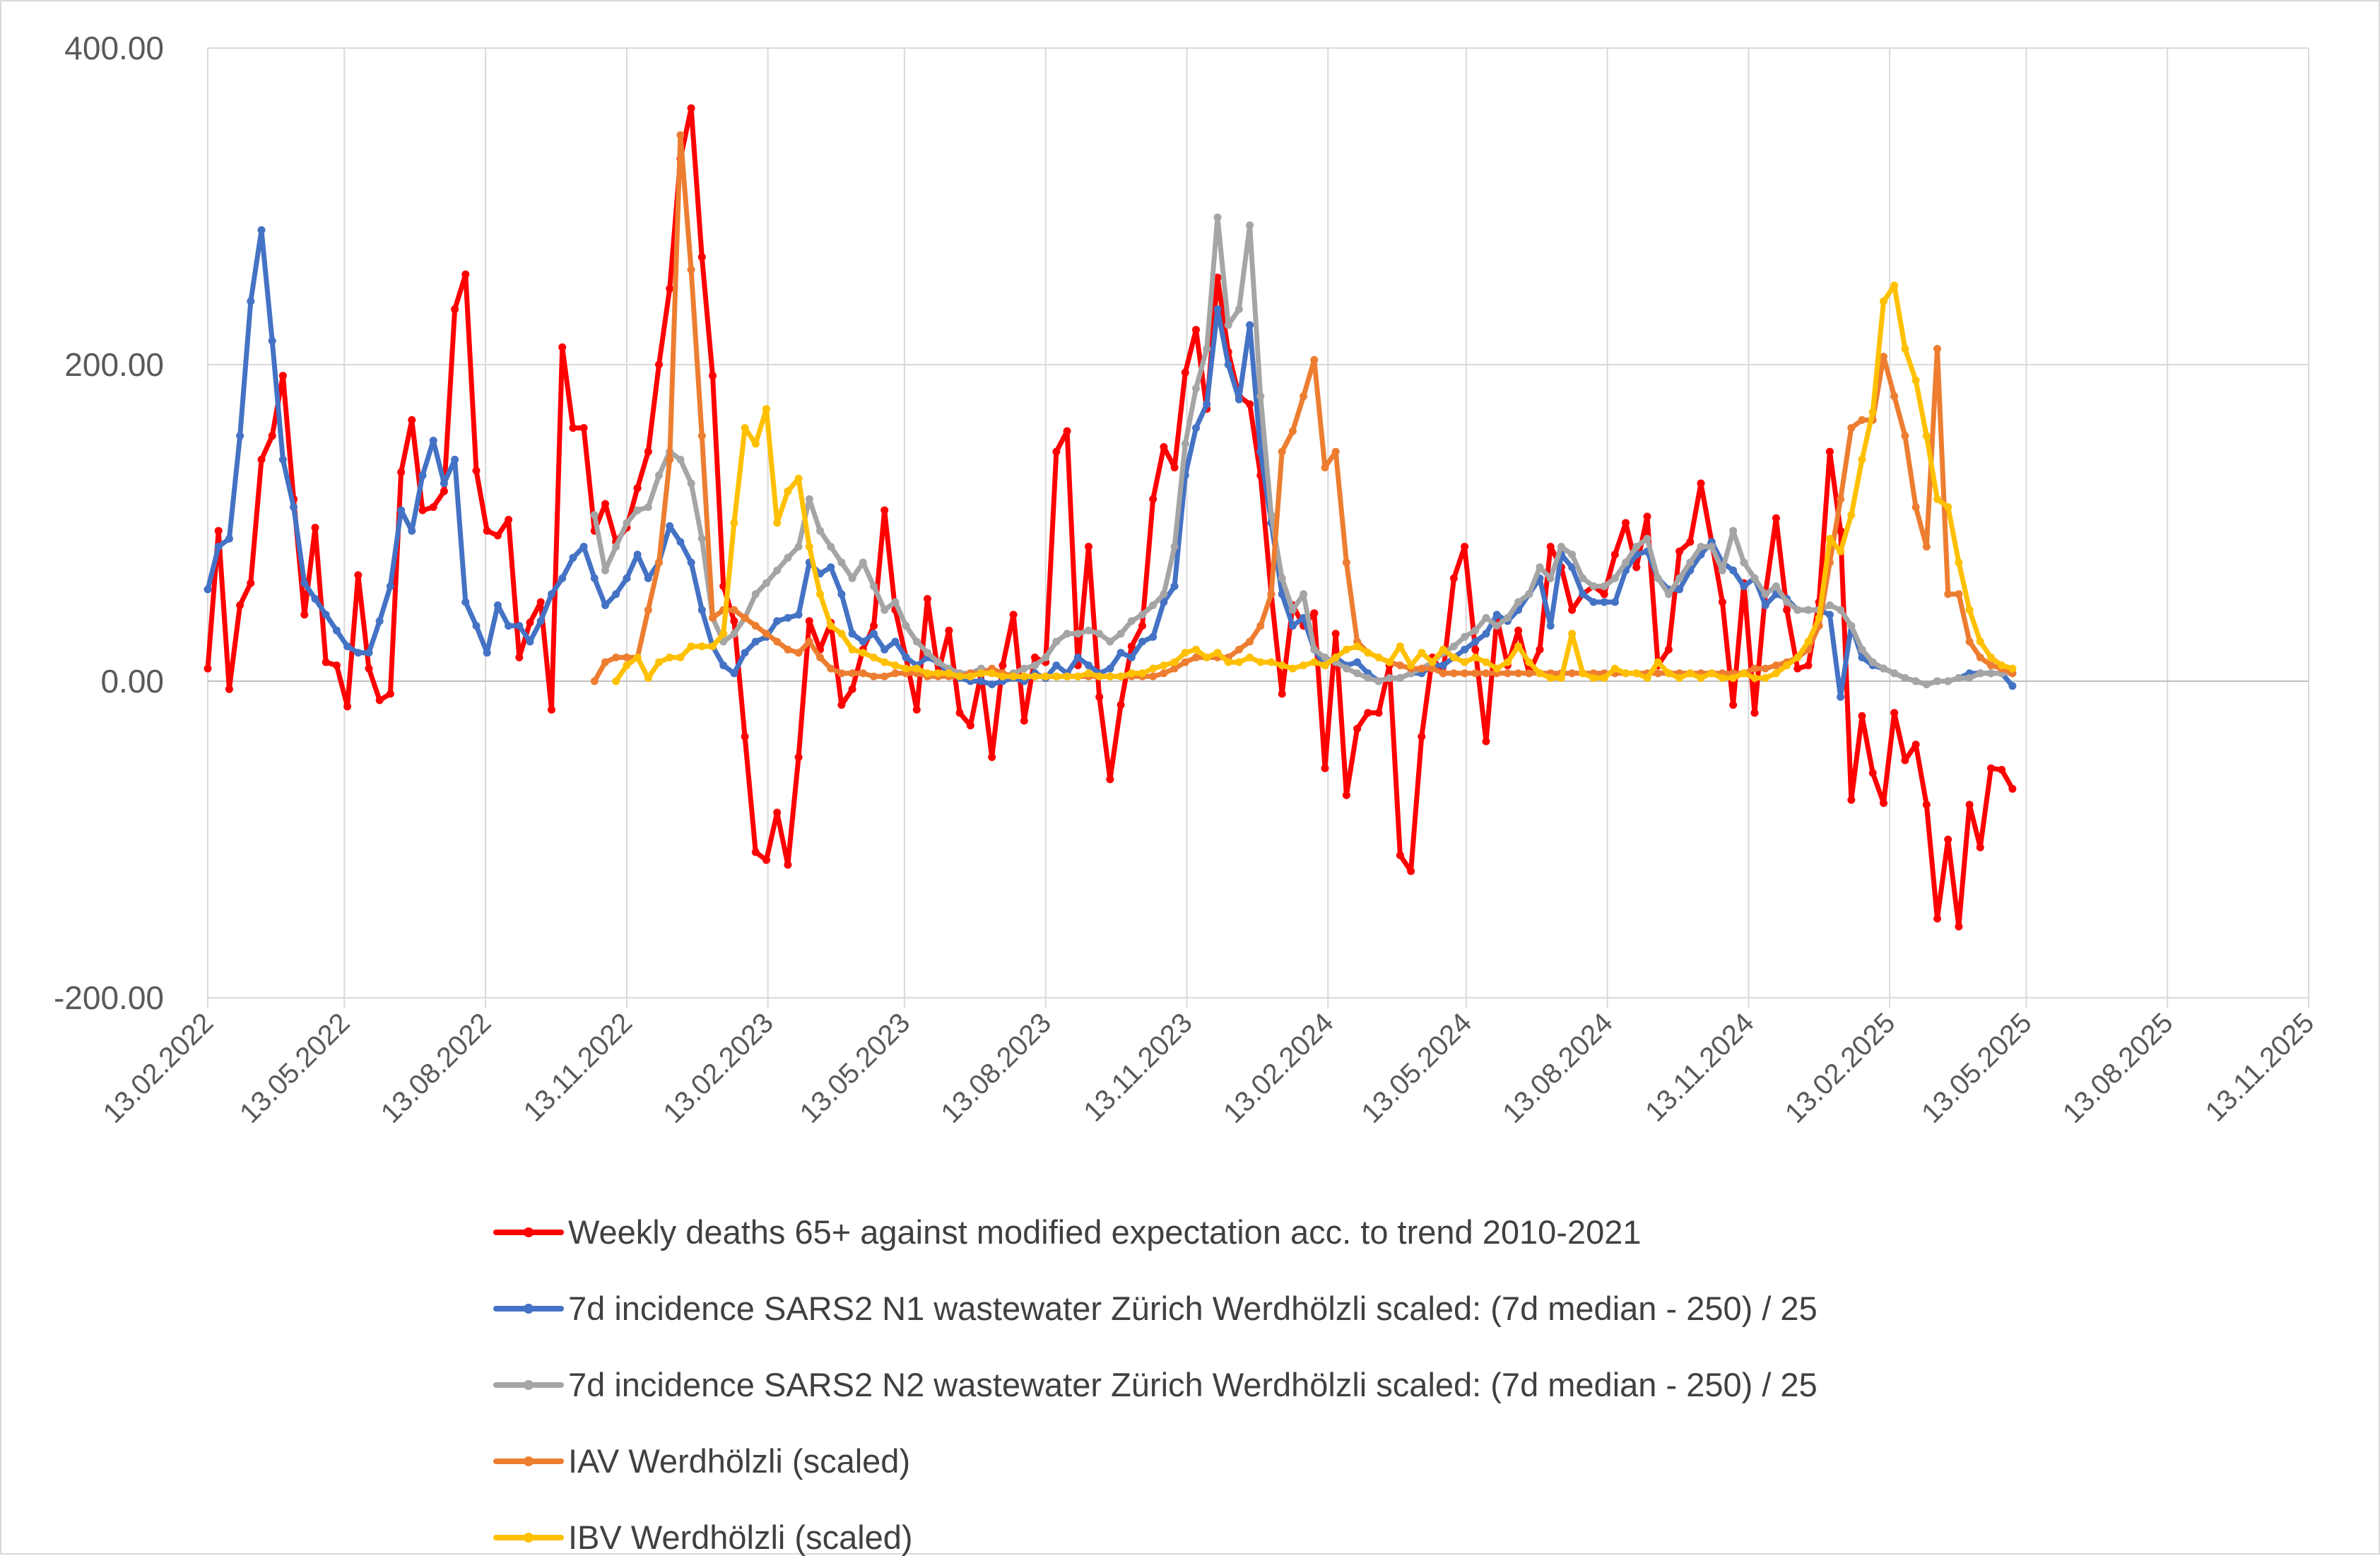  Describe the element at coordinates (295, 1068) in the screenshot. I see `x-tick-label: 13.05.2022` at that location.